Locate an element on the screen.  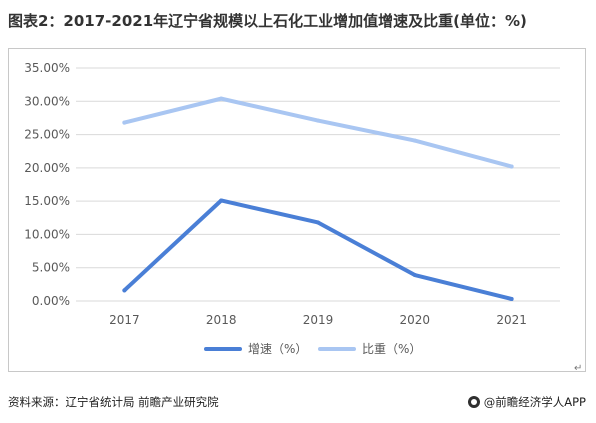
brand-attribution: @前瞻经济学人APP is located at coordinates (526, 402).